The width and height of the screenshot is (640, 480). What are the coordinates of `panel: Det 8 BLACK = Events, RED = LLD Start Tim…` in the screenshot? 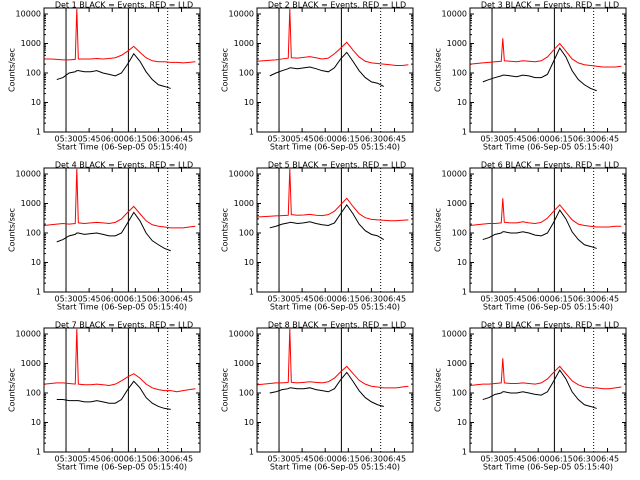 It's located at (317, 396).